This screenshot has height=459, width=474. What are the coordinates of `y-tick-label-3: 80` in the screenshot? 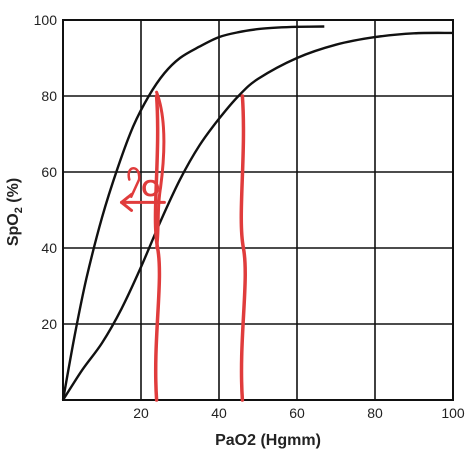 It's located at (49, 96).